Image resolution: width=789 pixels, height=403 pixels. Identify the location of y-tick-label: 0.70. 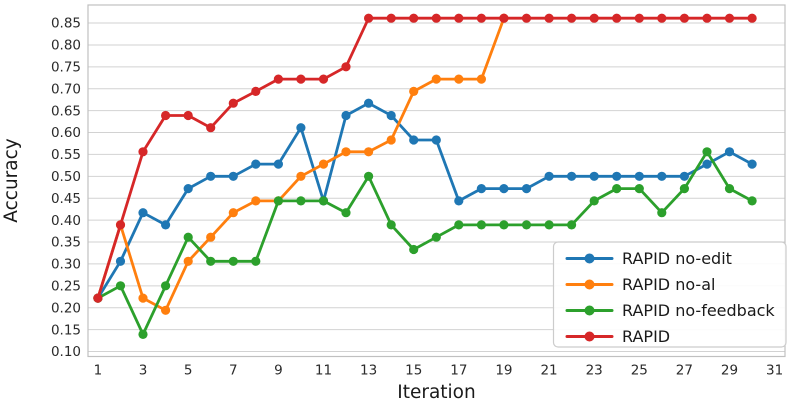
(66, 89).